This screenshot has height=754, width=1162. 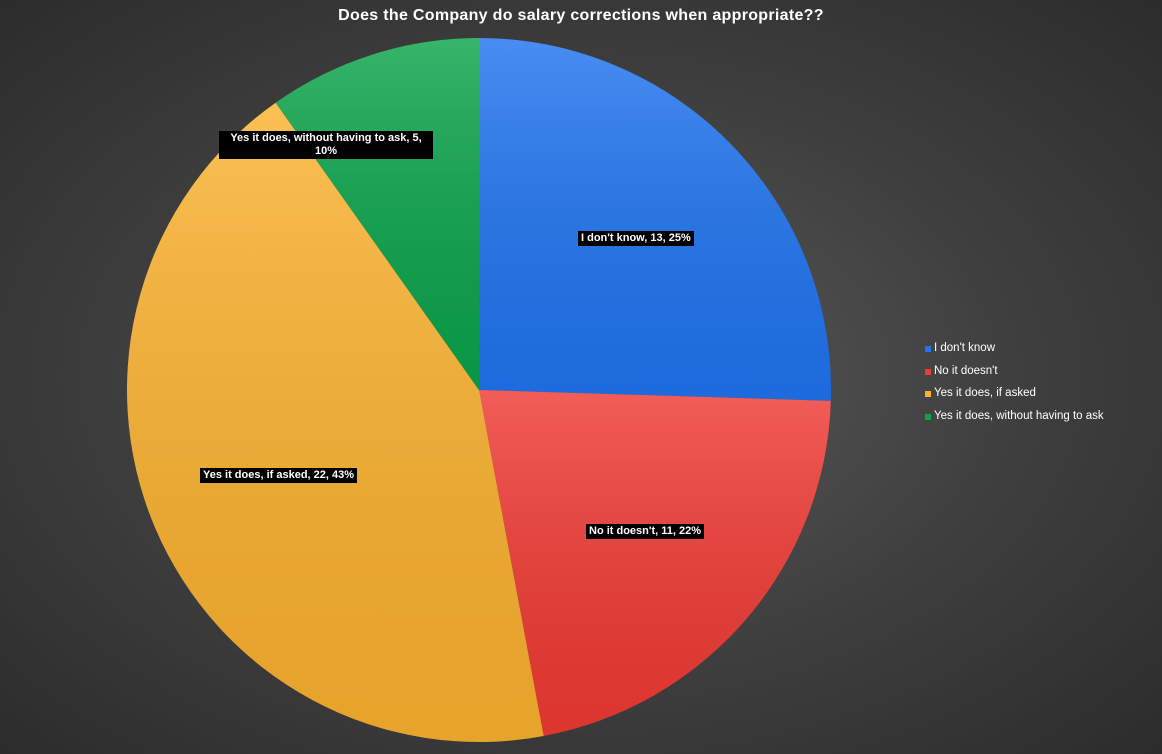 I want to click on legend-label: Yes it does, without having to ask, so click(x=1019, y=415).